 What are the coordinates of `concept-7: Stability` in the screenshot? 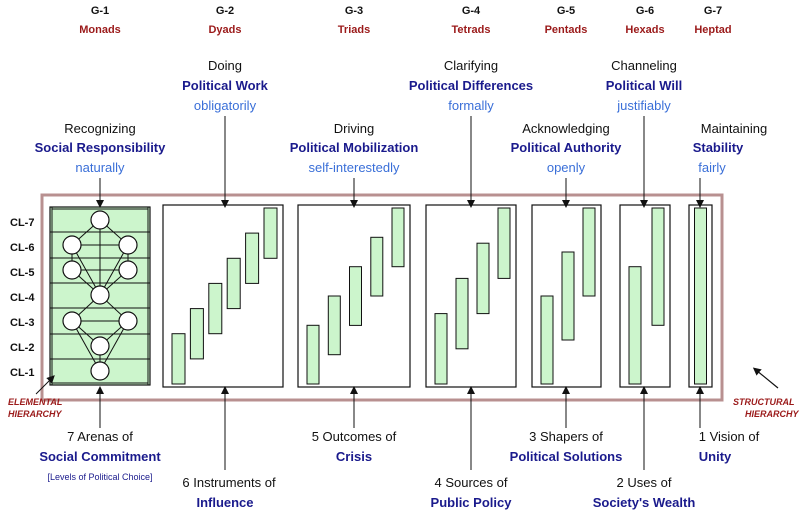 It's located at (718, 147).